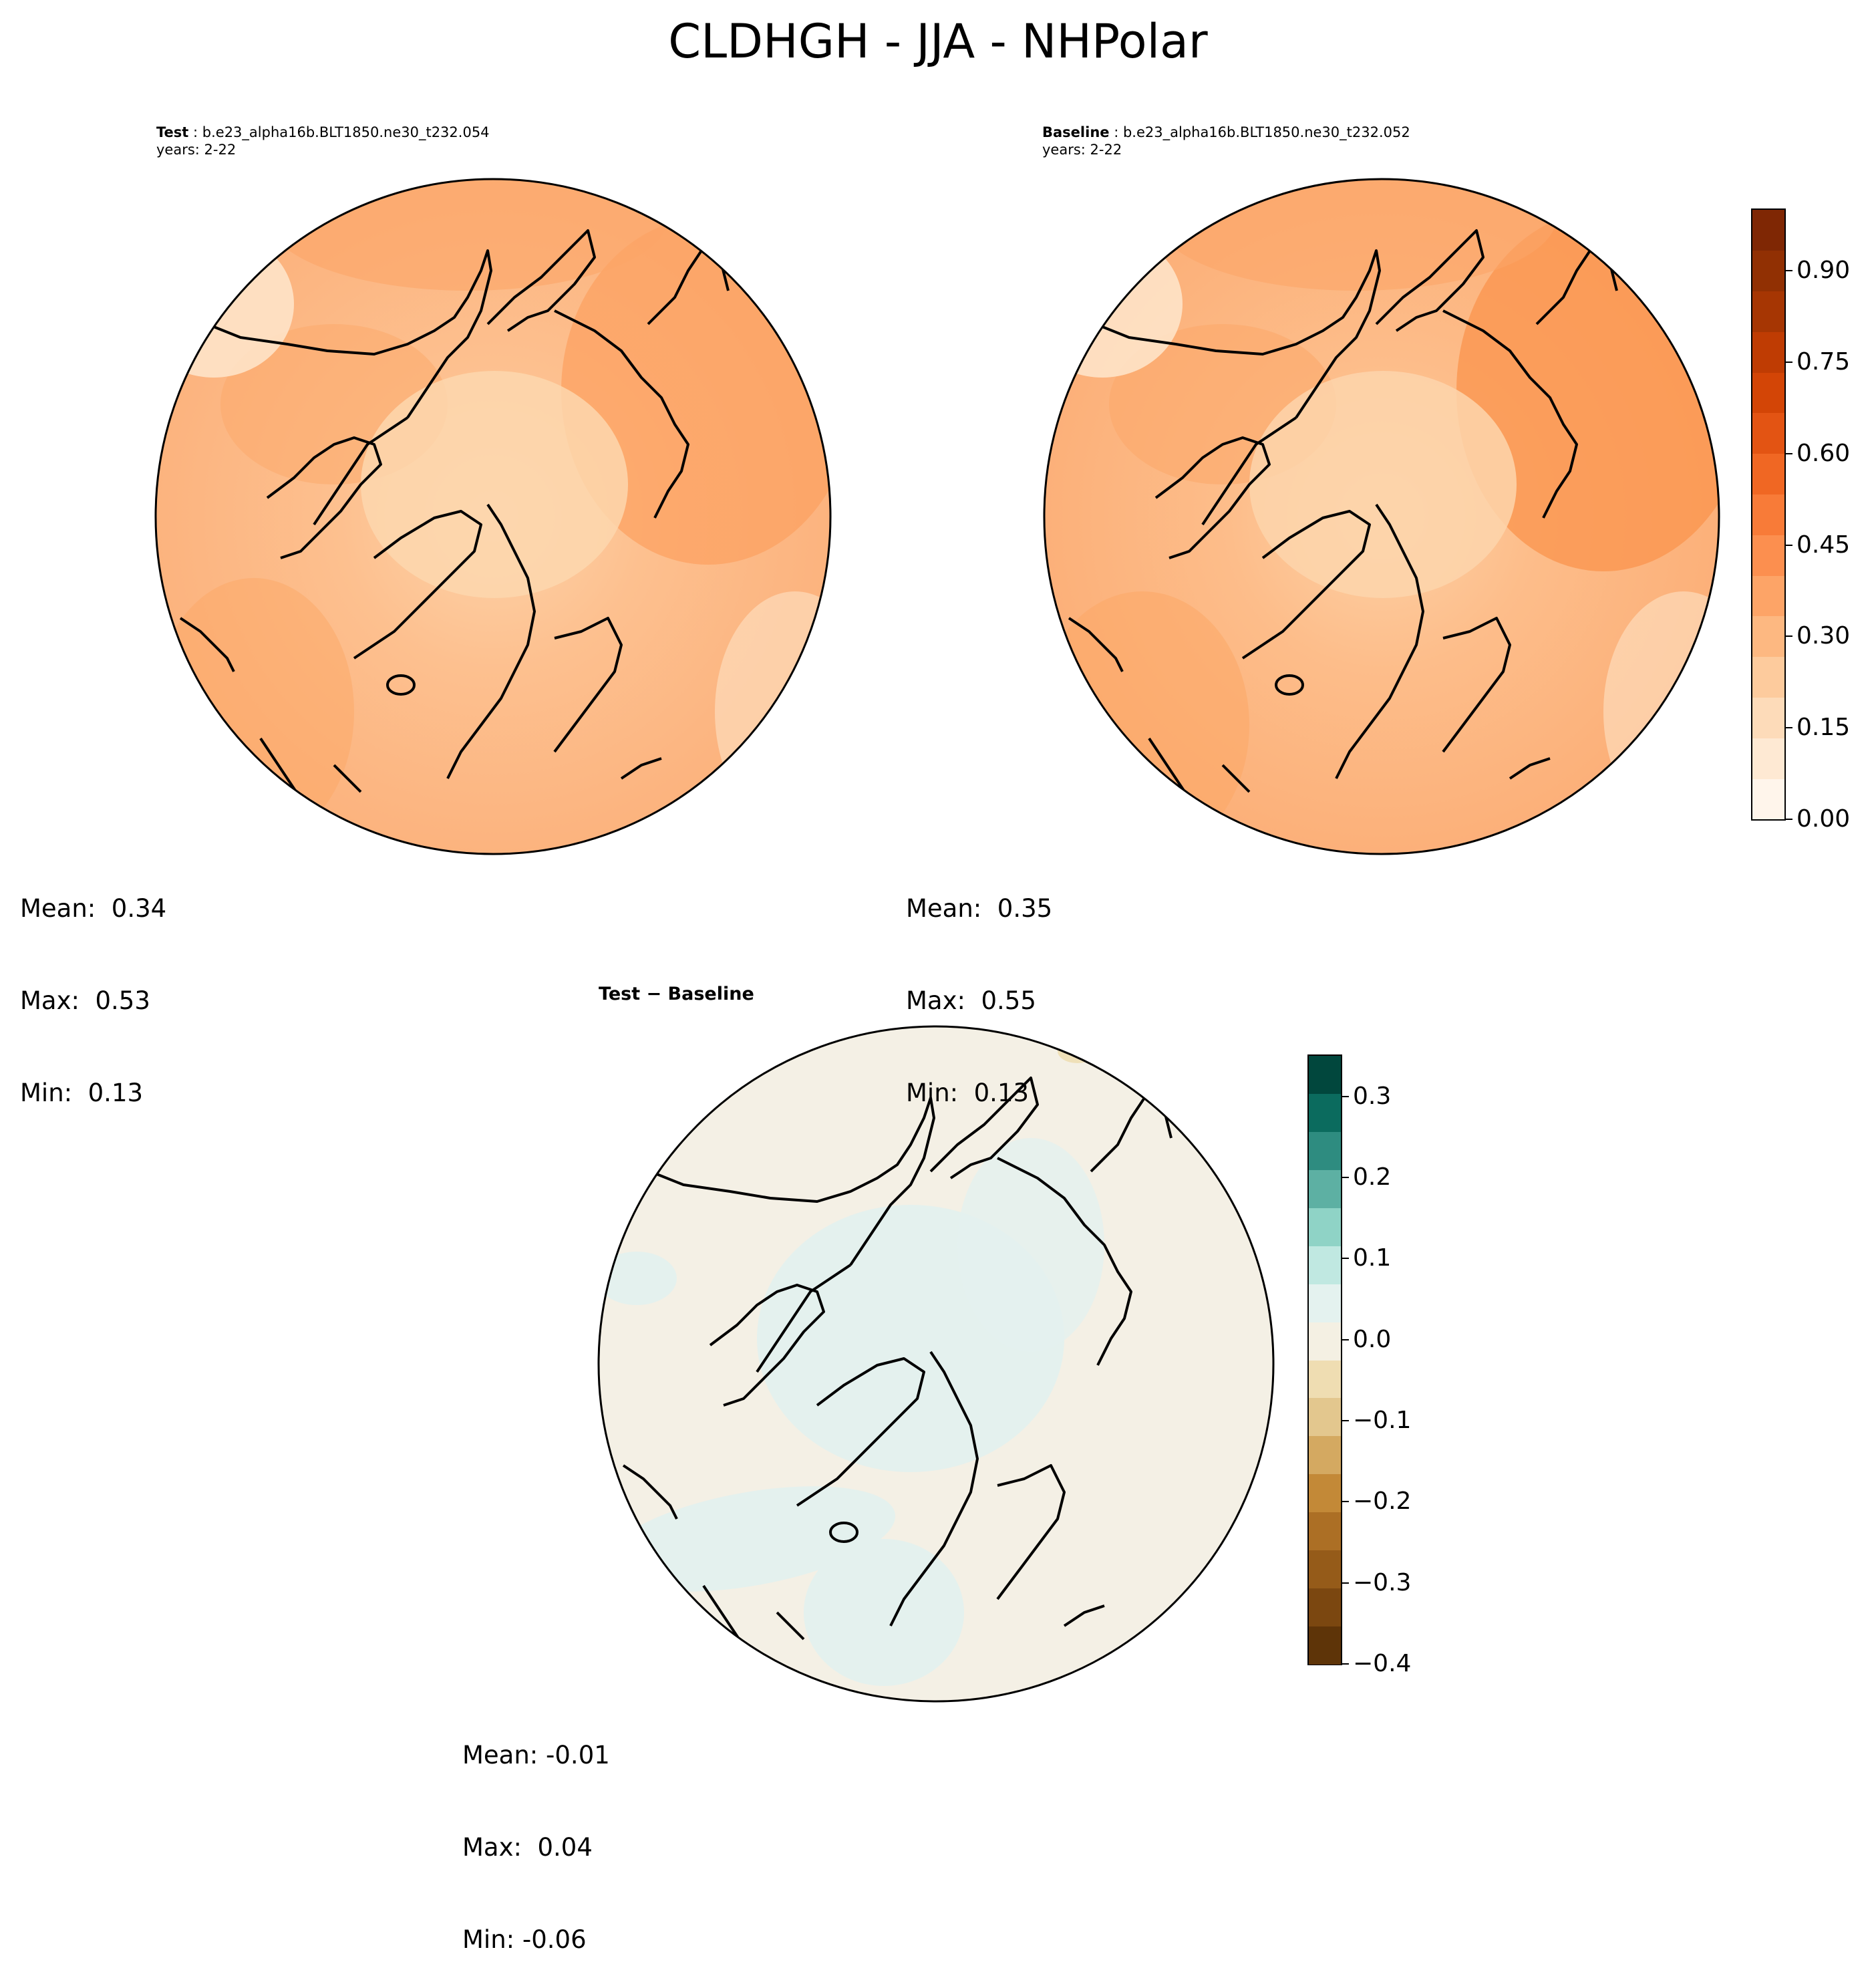  Describe the element at coordinates (255, 711) in the screenshot. I see `test-field-high-region` at that location.